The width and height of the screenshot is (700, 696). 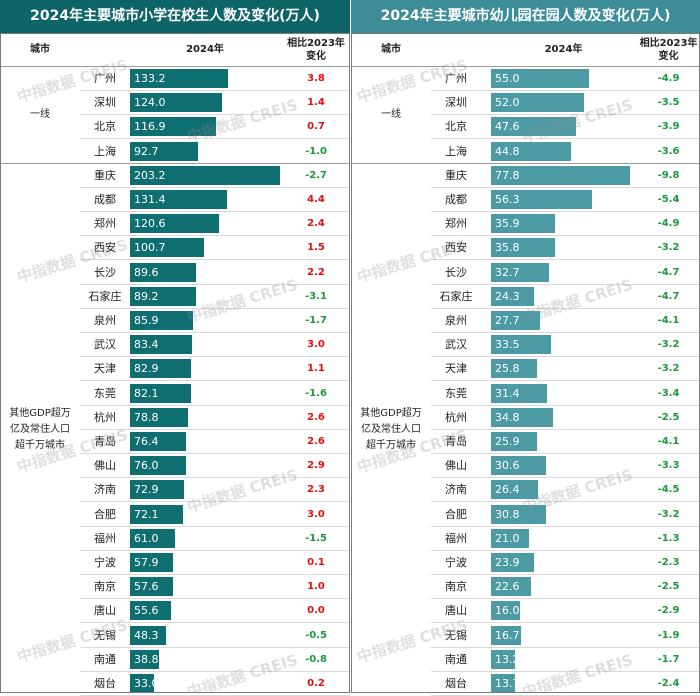 I want to click on city-label: 天津, so click(x=456, y=369).